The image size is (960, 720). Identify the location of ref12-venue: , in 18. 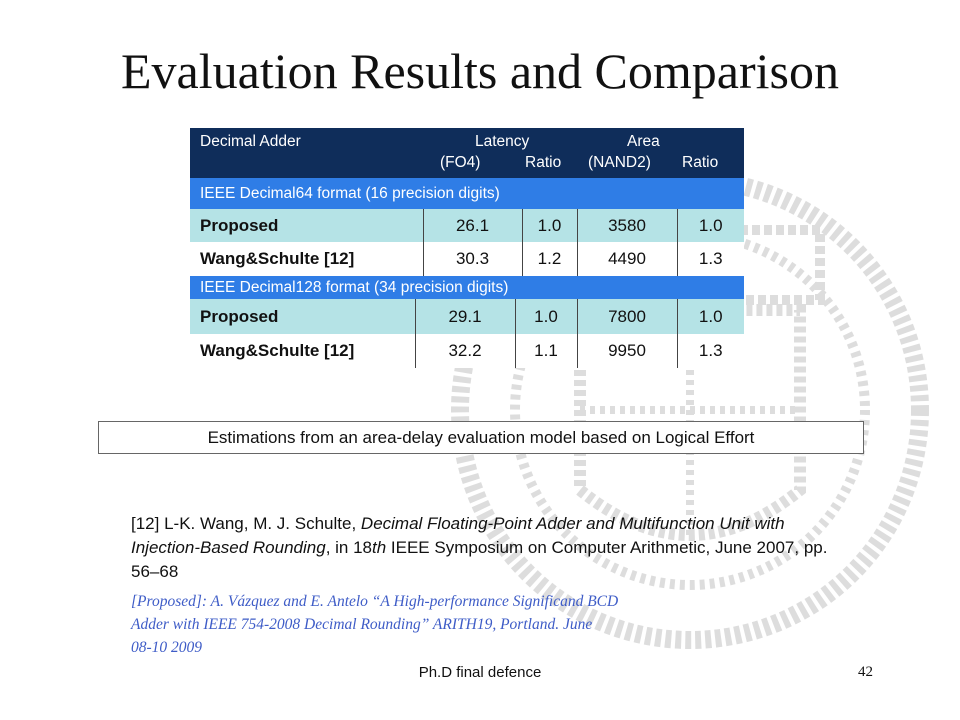
(348, 547).